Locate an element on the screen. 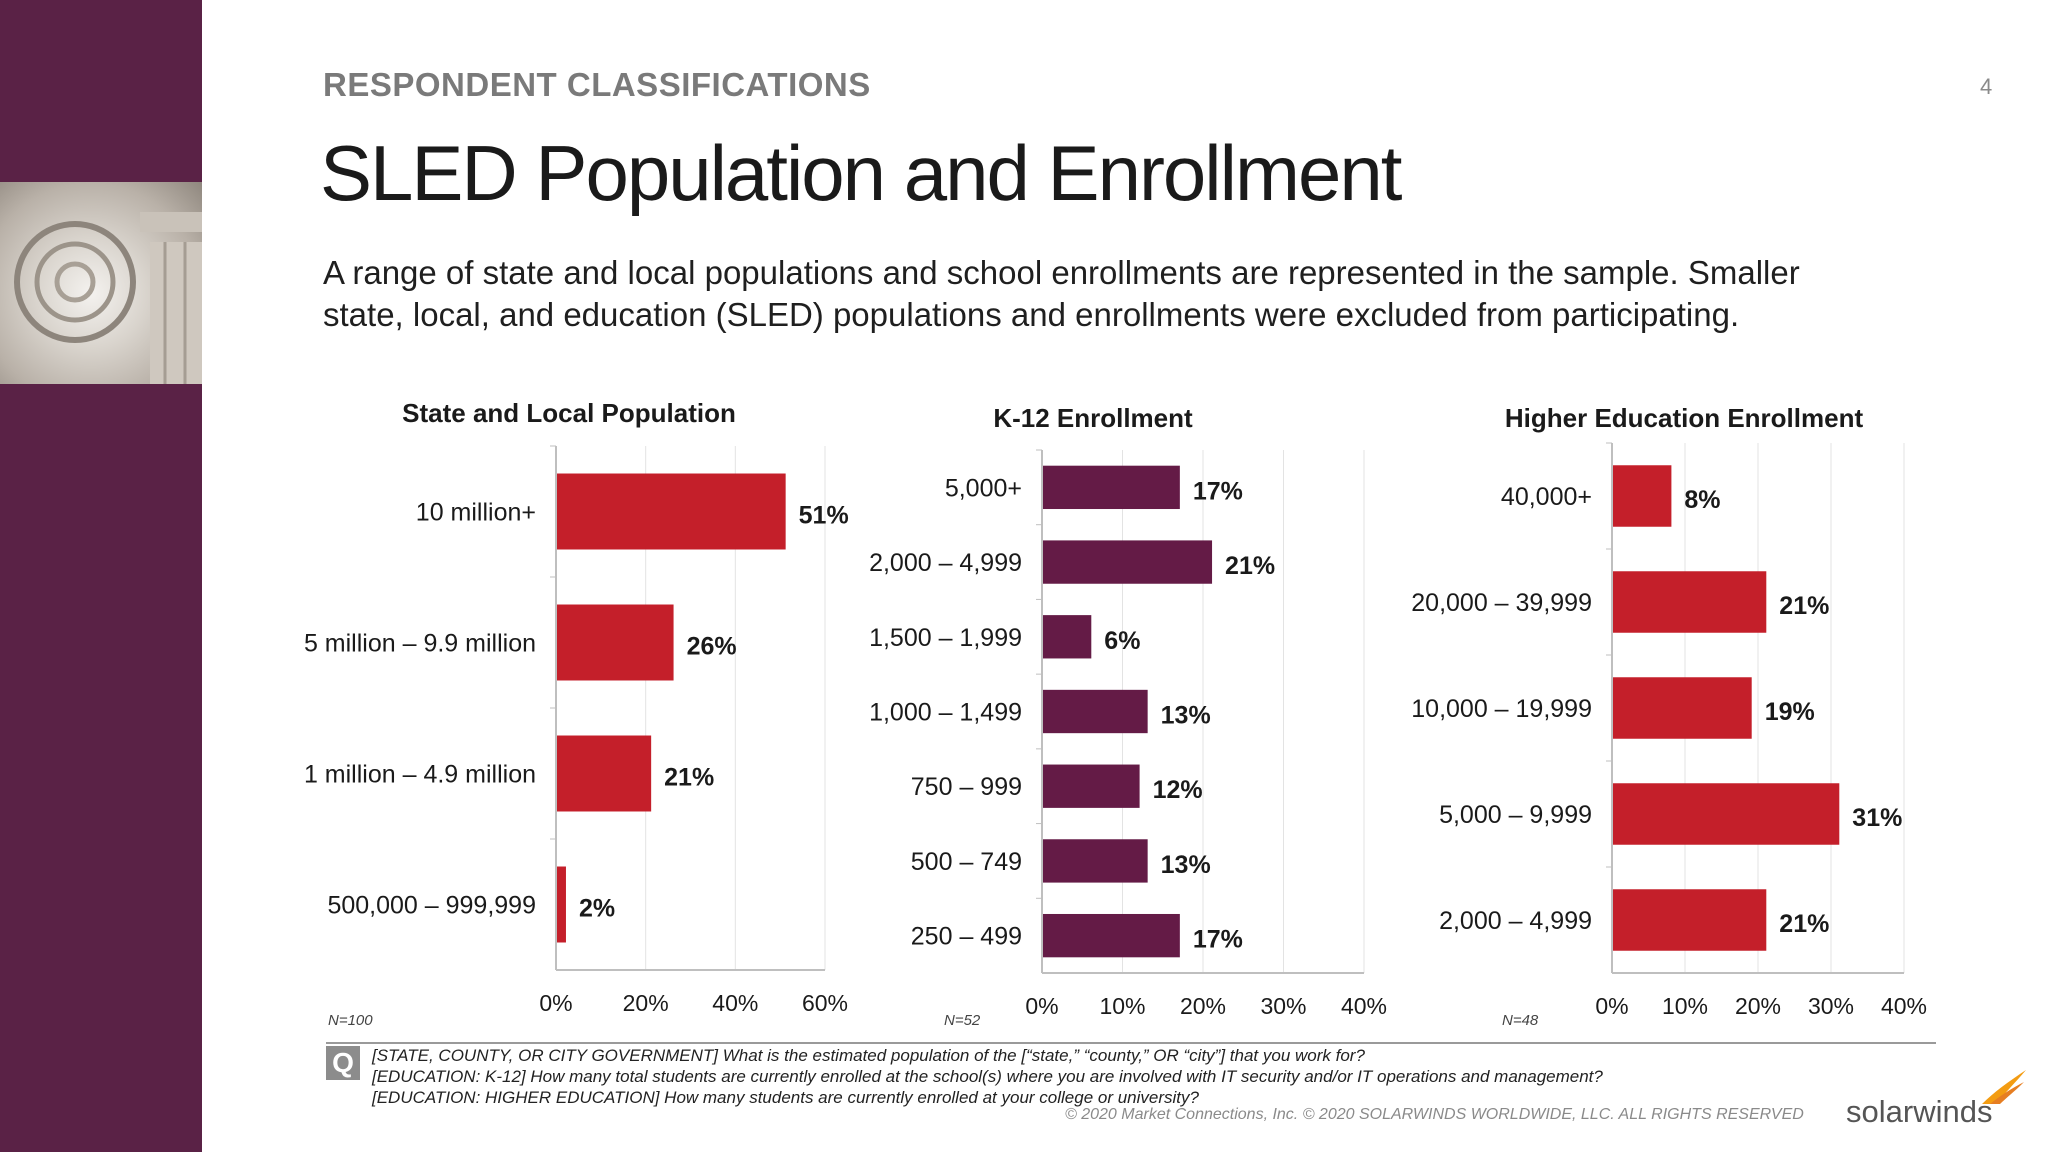 This screenshot has height=1152, width=2048. chart-title-2: Higher Education Enrollment is located at coordinates (1684, 418).